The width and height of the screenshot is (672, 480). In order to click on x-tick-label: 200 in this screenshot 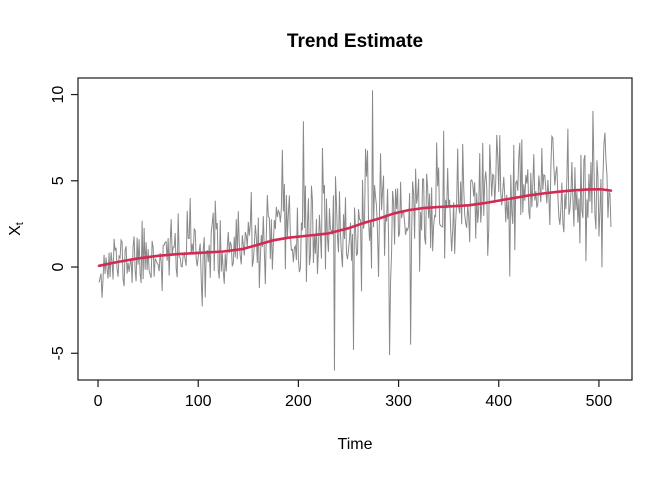, I will do `click(298, 401)`.